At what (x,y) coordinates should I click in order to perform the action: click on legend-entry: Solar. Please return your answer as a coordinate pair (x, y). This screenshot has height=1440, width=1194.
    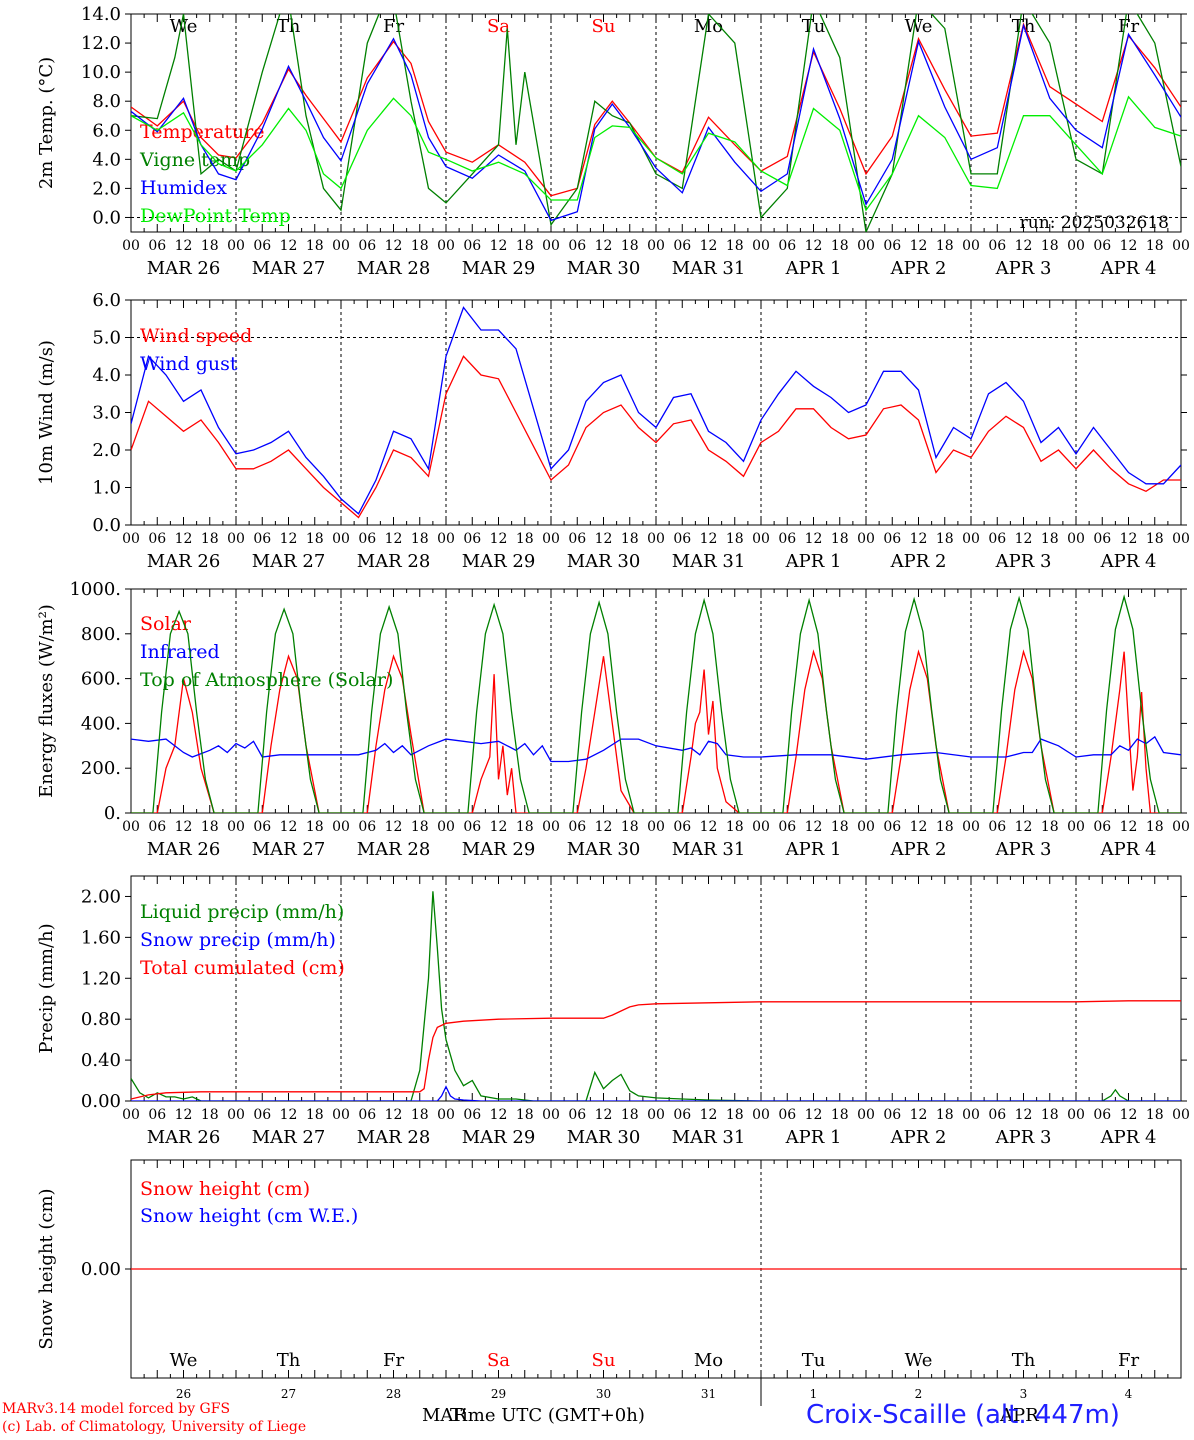
    Looking at the image, I should click on (166, 624).